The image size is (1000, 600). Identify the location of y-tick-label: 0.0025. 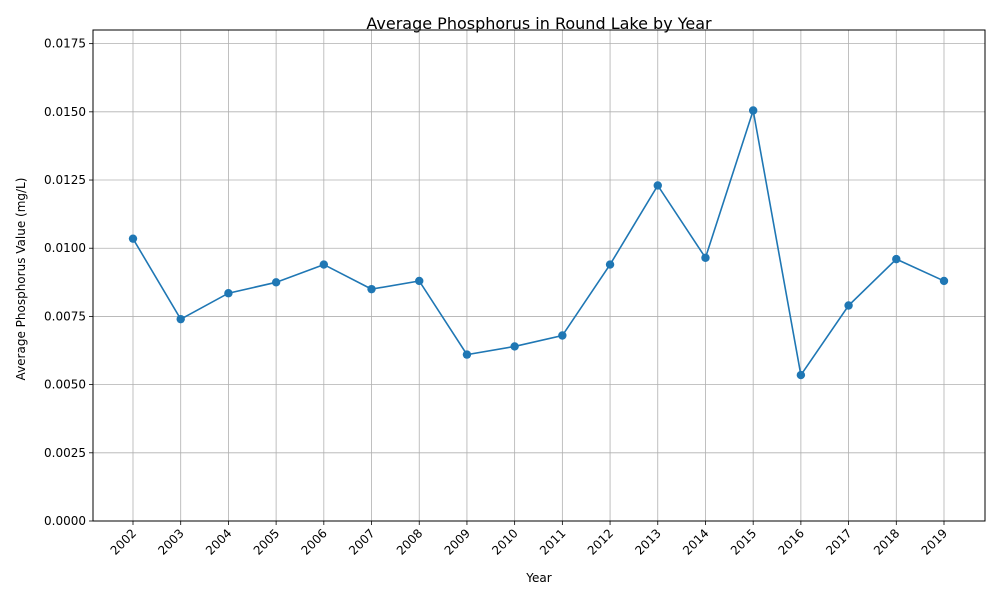
(65, 453).